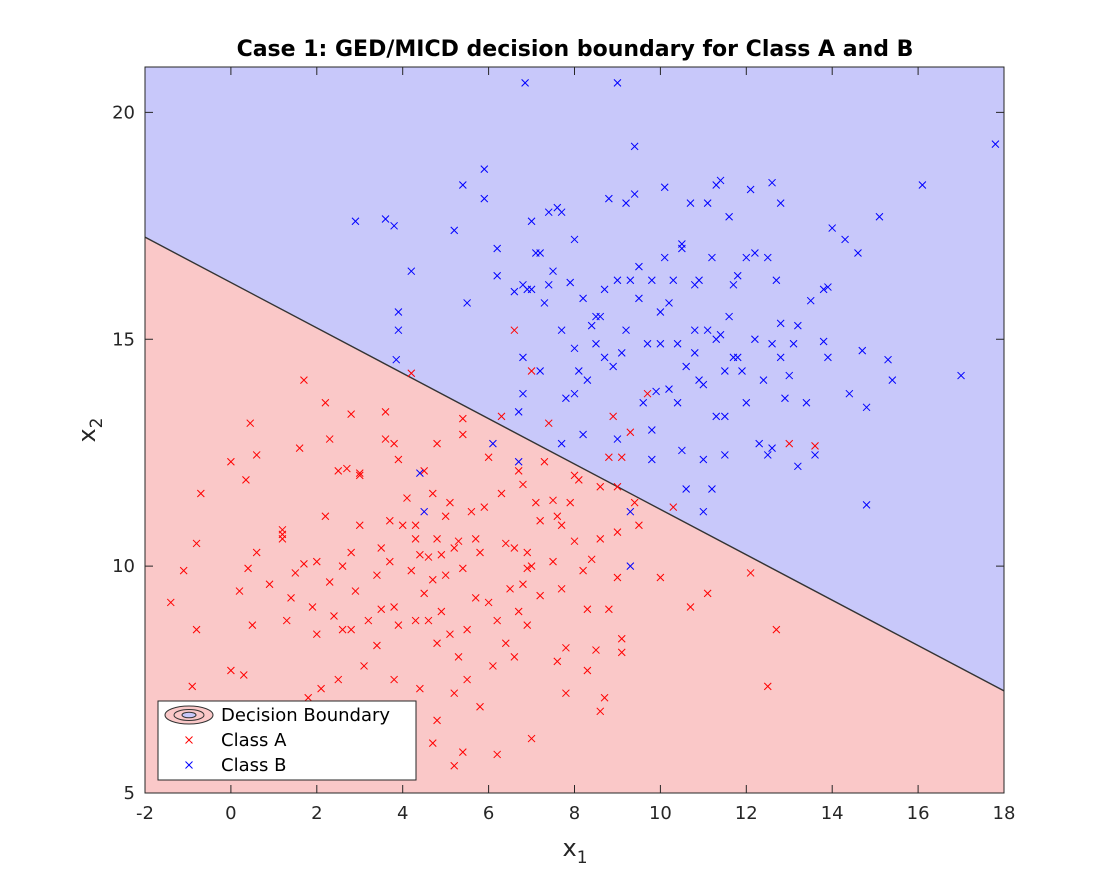  Describe the element at coordinates (660, 813) in the screenshot. I see `x-tick-label: 10` at that location.